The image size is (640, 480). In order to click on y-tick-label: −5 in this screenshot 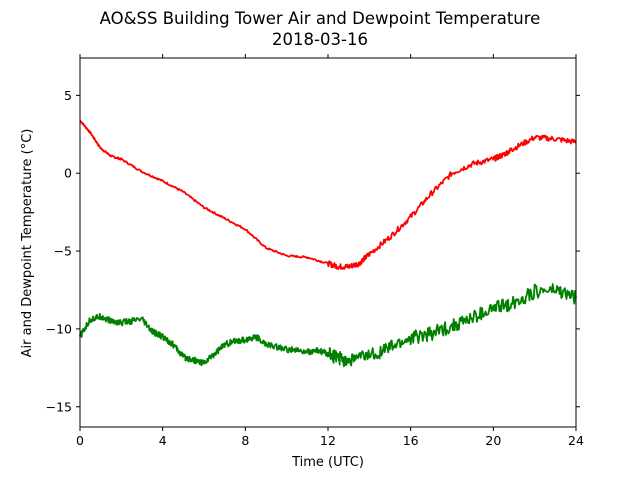, I will do `click(63, 251)`.